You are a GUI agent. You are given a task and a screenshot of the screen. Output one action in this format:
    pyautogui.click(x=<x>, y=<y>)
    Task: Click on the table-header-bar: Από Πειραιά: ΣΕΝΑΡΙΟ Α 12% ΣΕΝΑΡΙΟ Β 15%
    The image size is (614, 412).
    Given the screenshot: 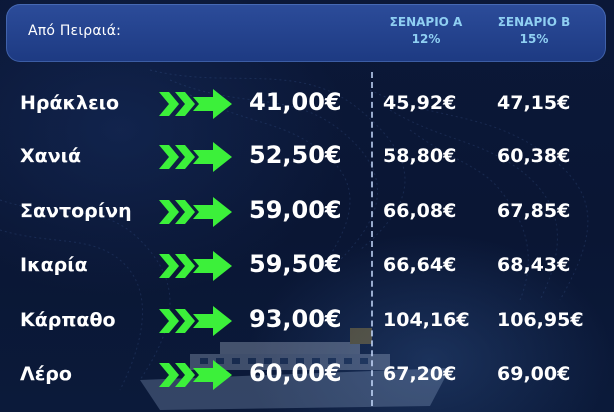 What is the action you would take?
    pyautogui.click(x=306, y=33)
    